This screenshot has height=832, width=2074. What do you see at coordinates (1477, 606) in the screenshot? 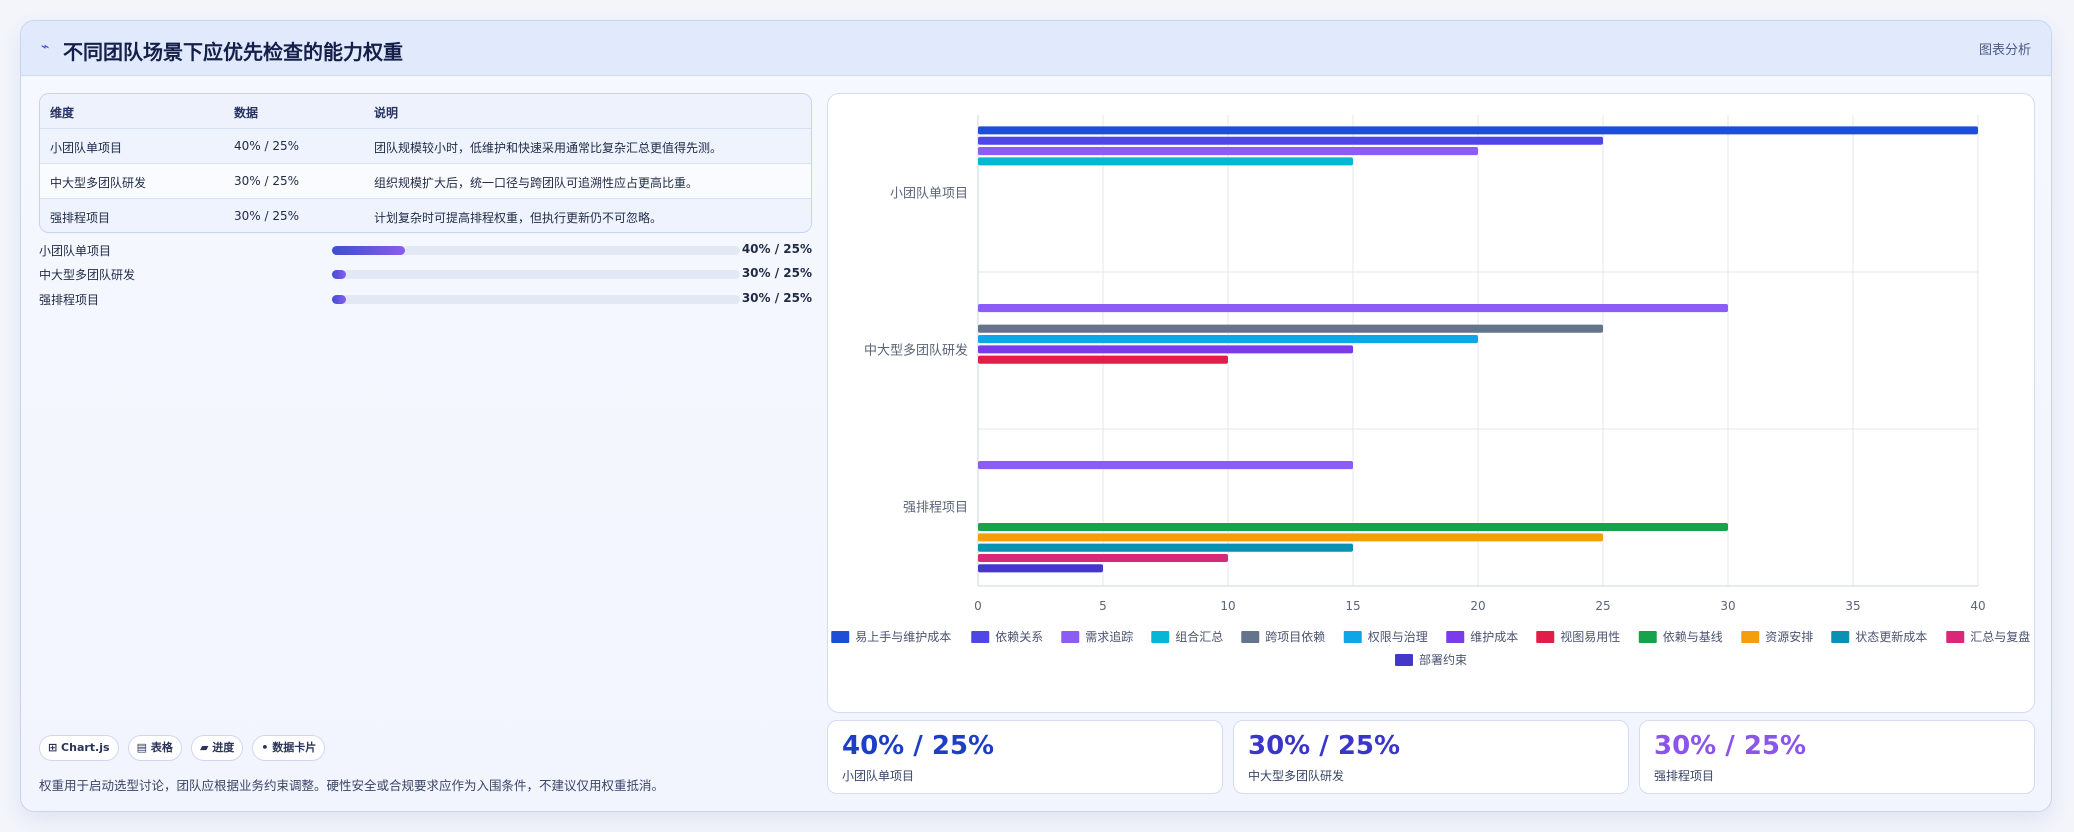
I see `x-tick-label: 20` at bounding box center [1477, 606].